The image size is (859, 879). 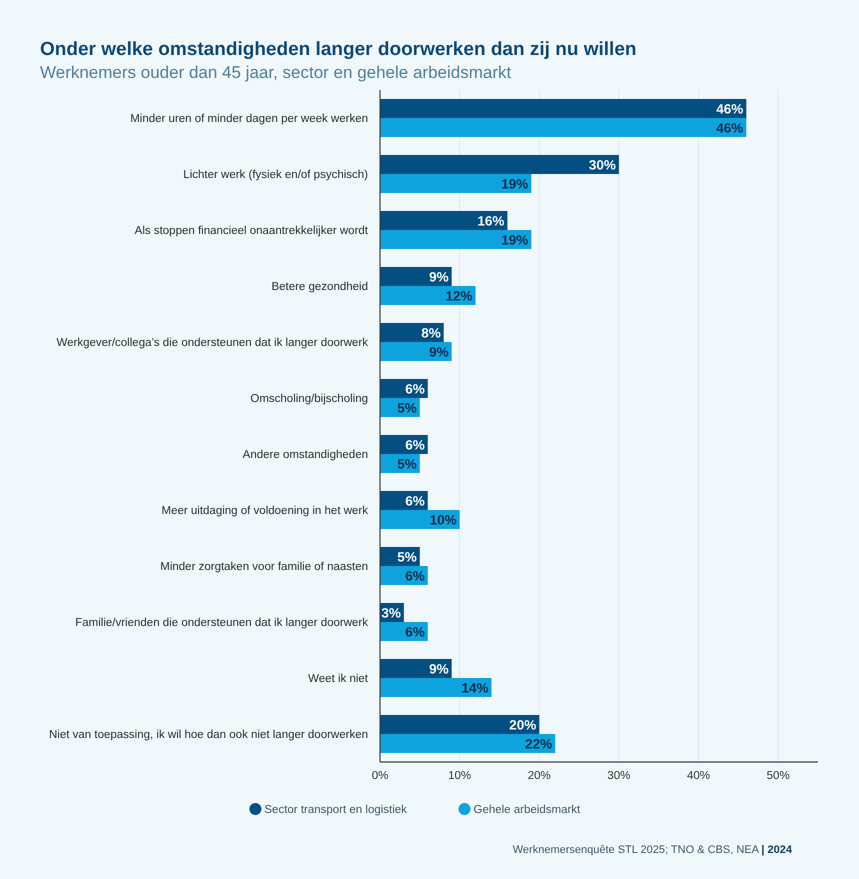 What do you see at coordinates (698, 776) in the screenshot?
I see `x-tick-label: 40%` at bounding box center [698, 776].